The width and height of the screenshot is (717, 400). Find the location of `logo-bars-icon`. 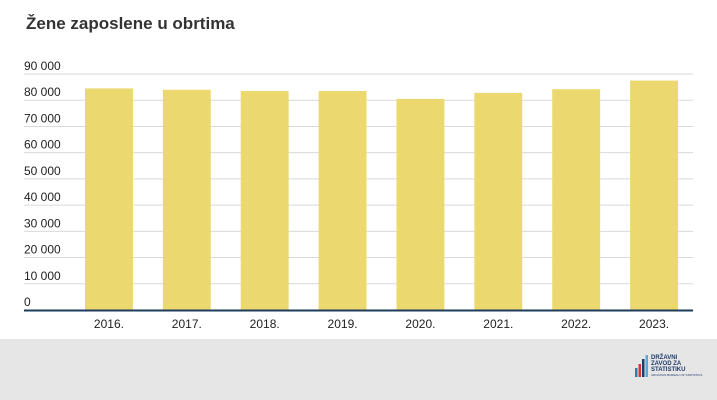

logo-bars-icon is located at coordinates (641, 366).